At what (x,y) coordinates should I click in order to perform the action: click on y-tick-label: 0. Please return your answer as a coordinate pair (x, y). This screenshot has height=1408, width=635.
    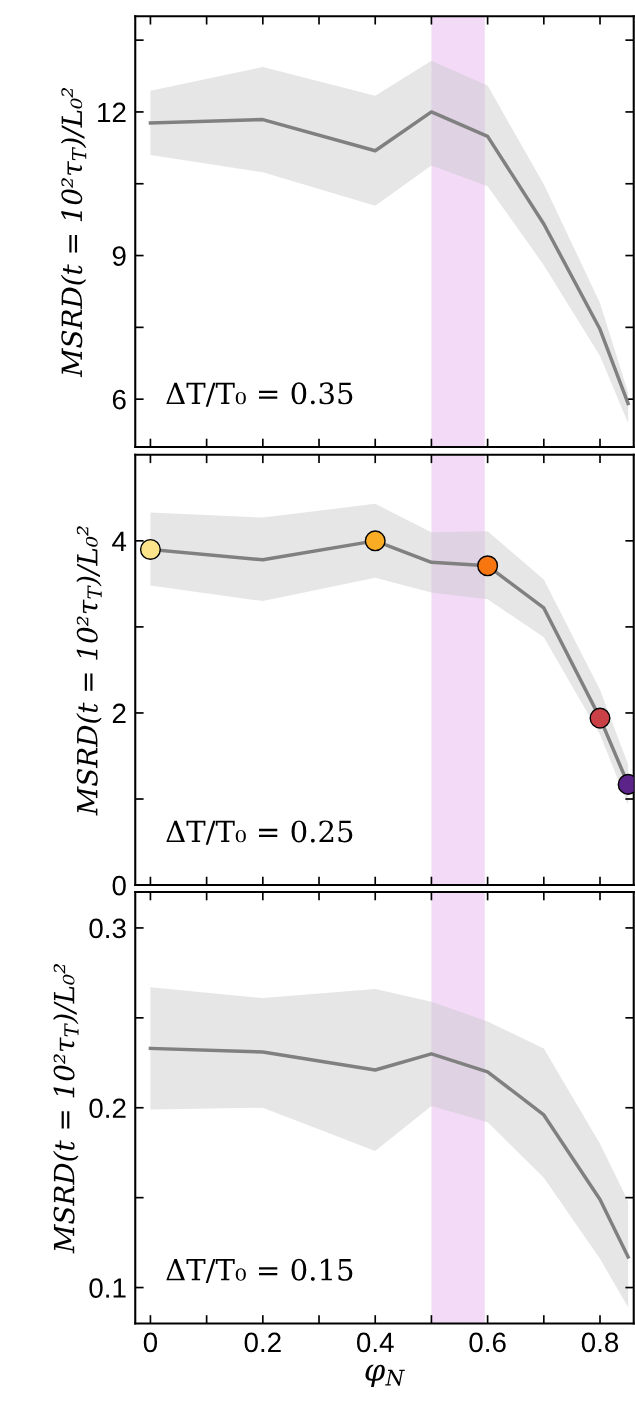
    Looking at the image, I should click on (119, 885).